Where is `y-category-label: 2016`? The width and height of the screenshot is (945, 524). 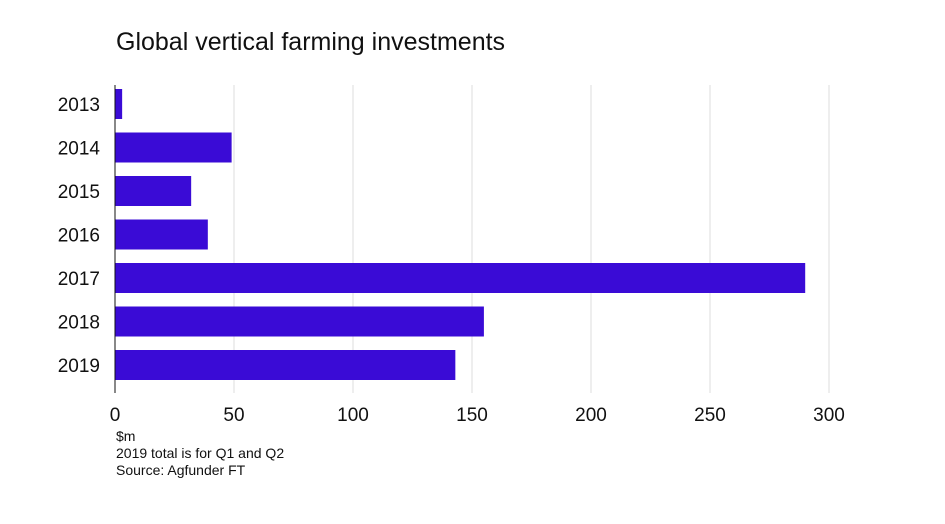 y-category-label: 2016 is located at coordinates (79, 236).